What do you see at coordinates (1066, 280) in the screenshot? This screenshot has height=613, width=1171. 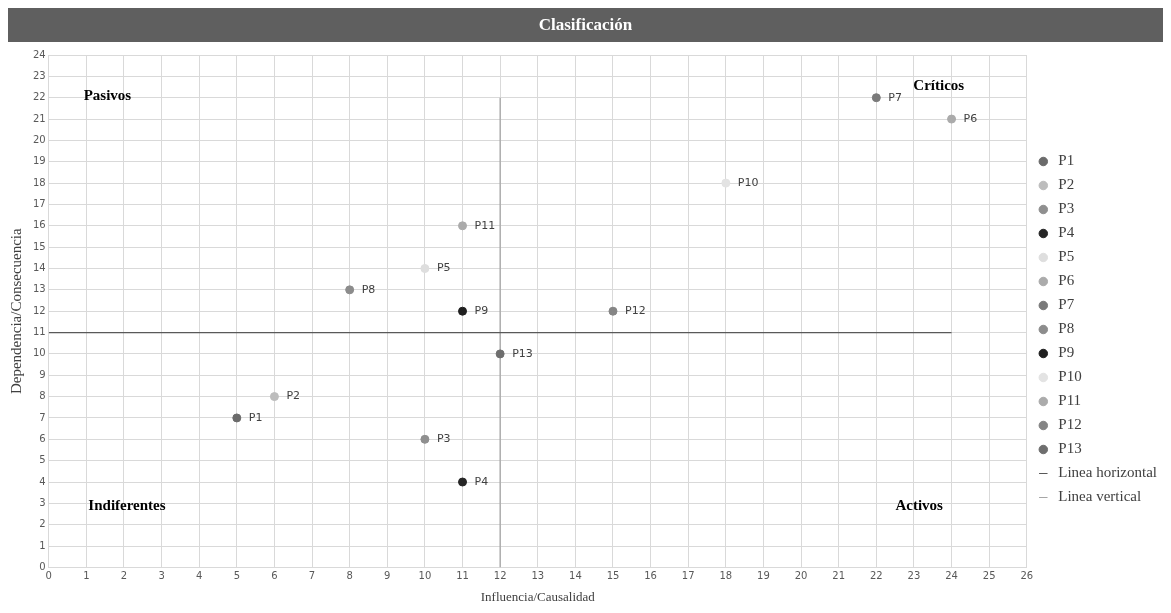 I see `legend-label: P6` at bounding box center [1066, 280].